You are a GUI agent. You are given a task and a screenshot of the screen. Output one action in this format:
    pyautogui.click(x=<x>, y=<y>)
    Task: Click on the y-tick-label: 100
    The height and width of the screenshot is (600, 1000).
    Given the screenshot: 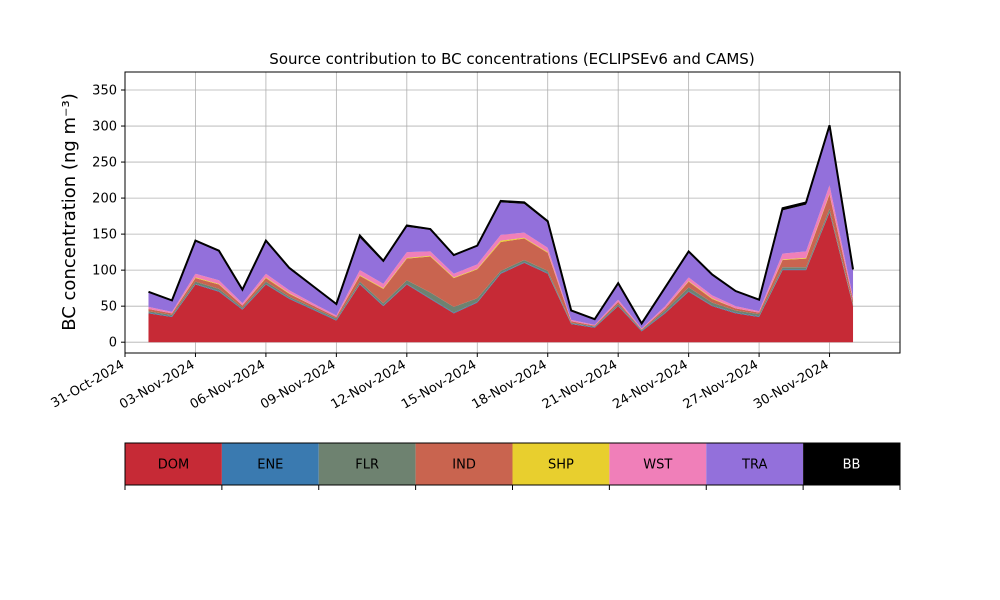 What is the action you would take?
    pyautogui.click(x=104, y=271)
    